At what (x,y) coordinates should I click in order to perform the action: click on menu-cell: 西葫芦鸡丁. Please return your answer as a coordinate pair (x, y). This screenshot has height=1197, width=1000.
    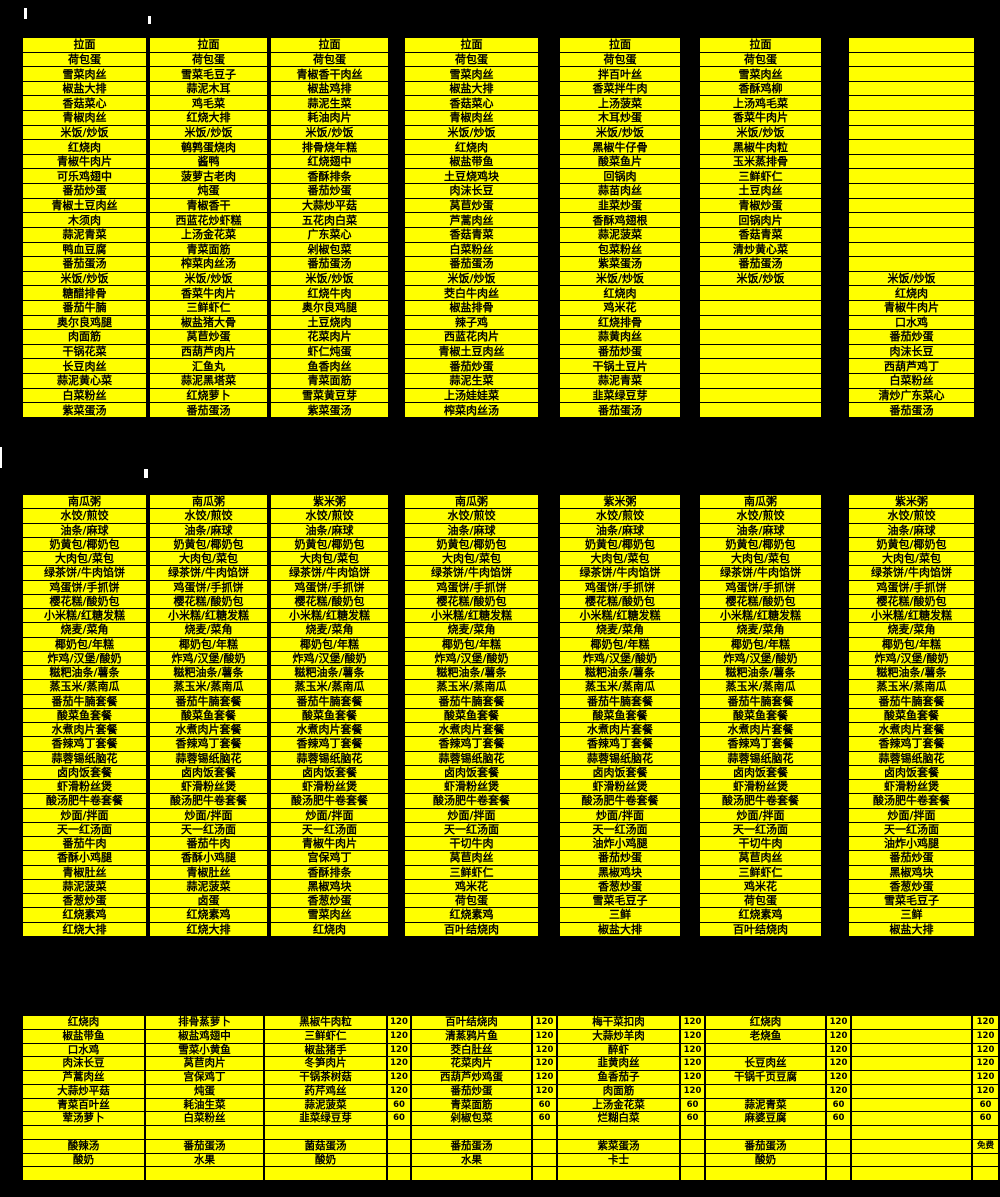
    Looking at the image, I should click on (911, 366).